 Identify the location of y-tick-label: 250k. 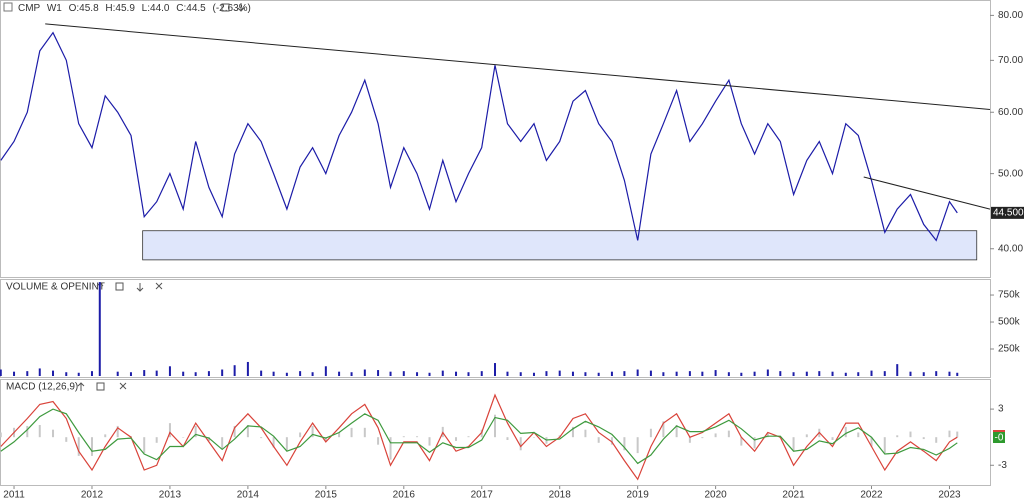
(1009, 349).